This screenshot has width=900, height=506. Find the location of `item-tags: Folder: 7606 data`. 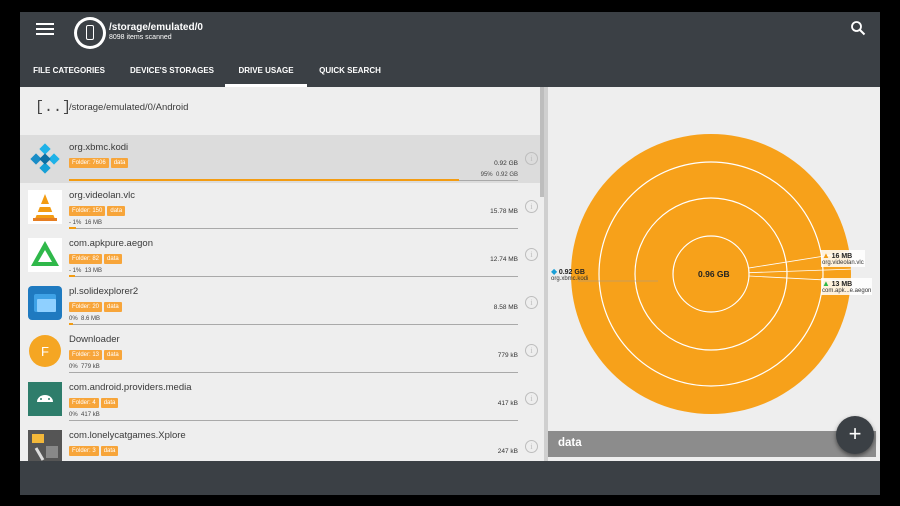

item-tags: Folder: 7606 data is located at coordinates (99, 163).